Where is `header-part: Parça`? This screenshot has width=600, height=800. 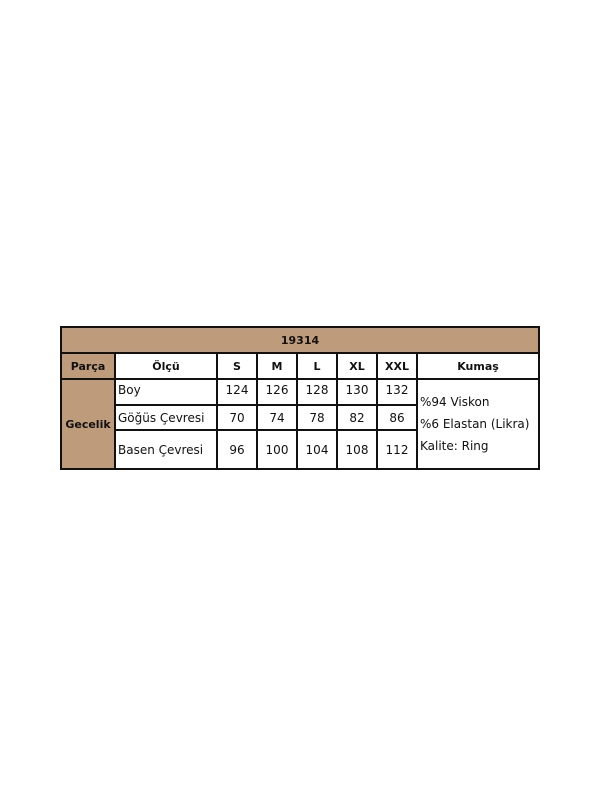
header-part: Parça is located at coordinates (88, 366).